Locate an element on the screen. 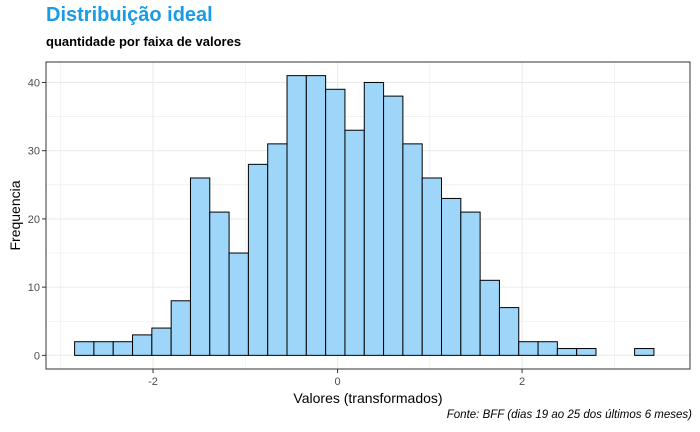  y-tick-label: 40 is located at coordinates (34, 83).